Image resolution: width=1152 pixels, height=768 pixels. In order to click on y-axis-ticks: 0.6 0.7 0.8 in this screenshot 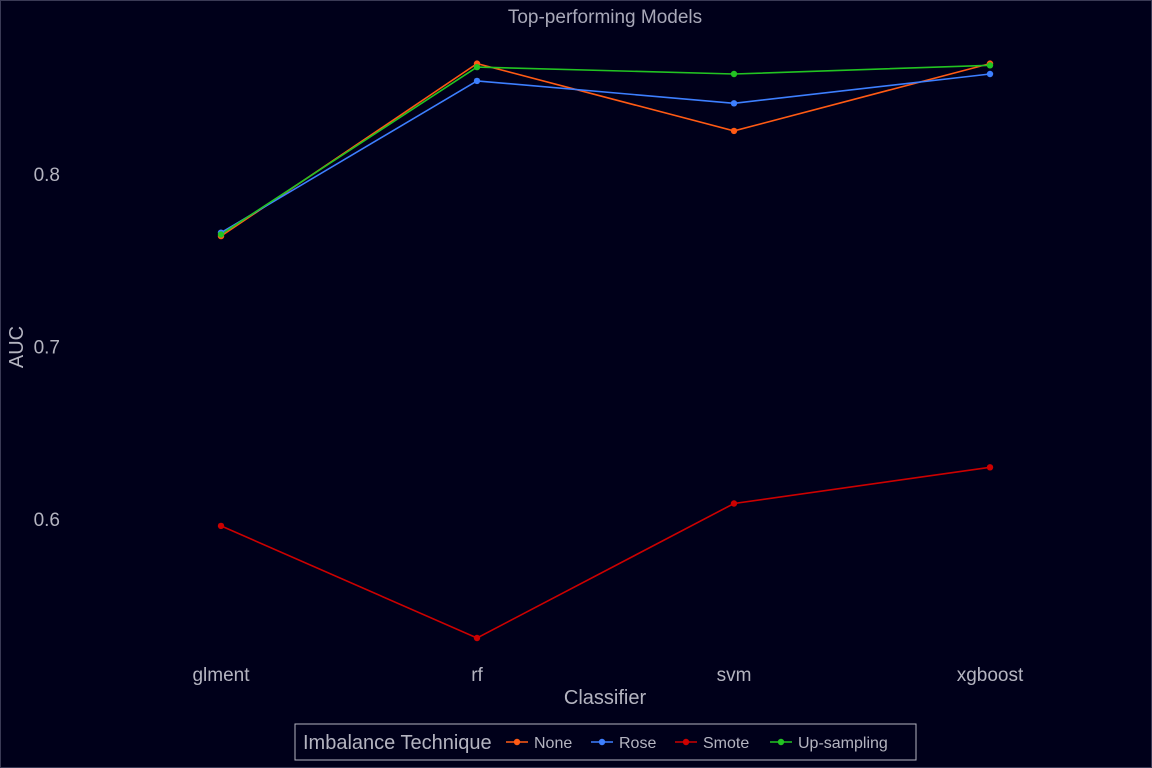, I will do `click(47, 348)`.